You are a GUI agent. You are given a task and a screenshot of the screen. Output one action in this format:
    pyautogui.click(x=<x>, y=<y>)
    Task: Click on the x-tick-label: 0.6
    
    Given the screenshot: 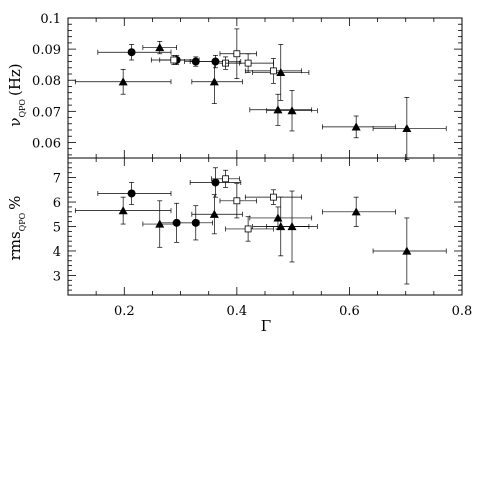 What is the action you would take?
    pyautogui.click(x=349, y=311)
    